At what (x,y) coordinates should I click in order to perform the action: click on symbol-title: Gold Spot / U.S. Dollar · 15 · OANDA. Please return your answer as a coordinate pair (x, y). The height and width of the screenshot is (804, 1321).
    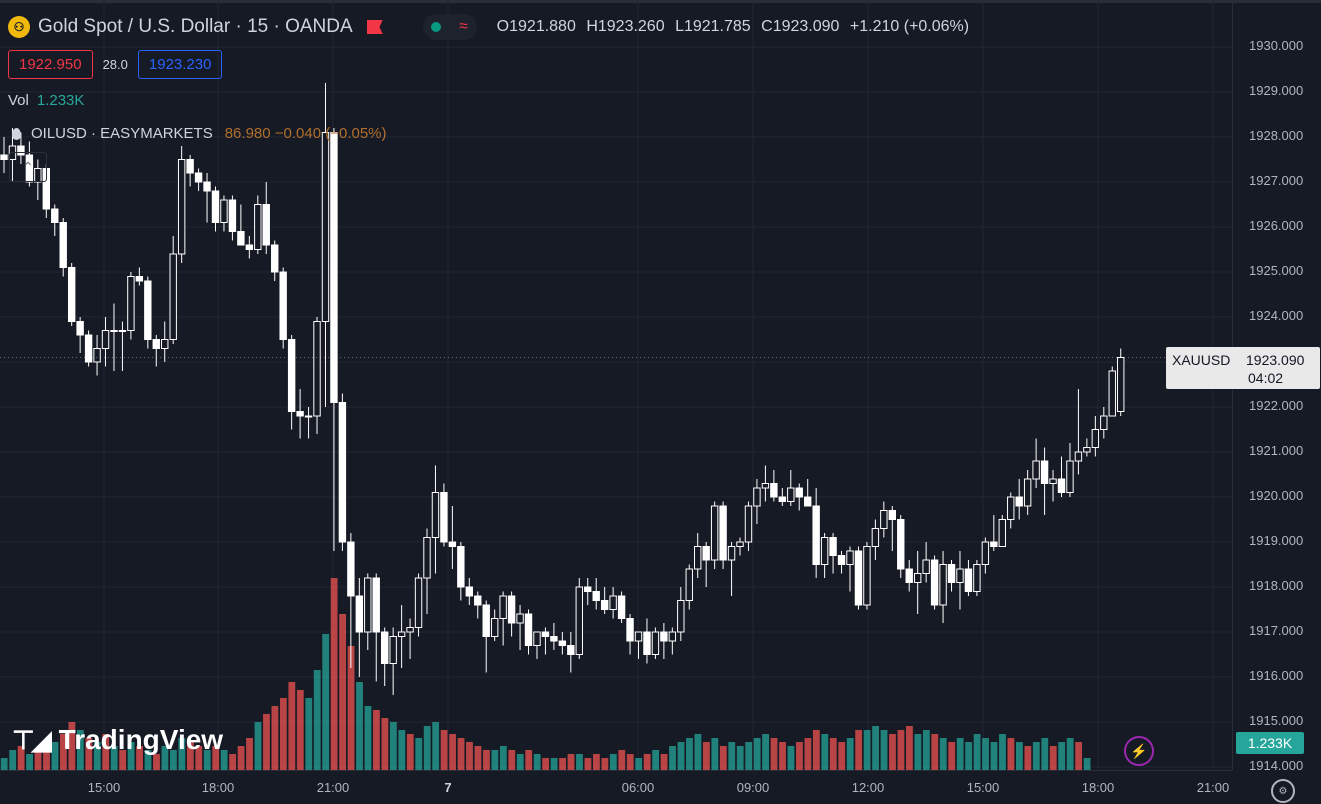
    Looking at the image, I should click on (195, 26).